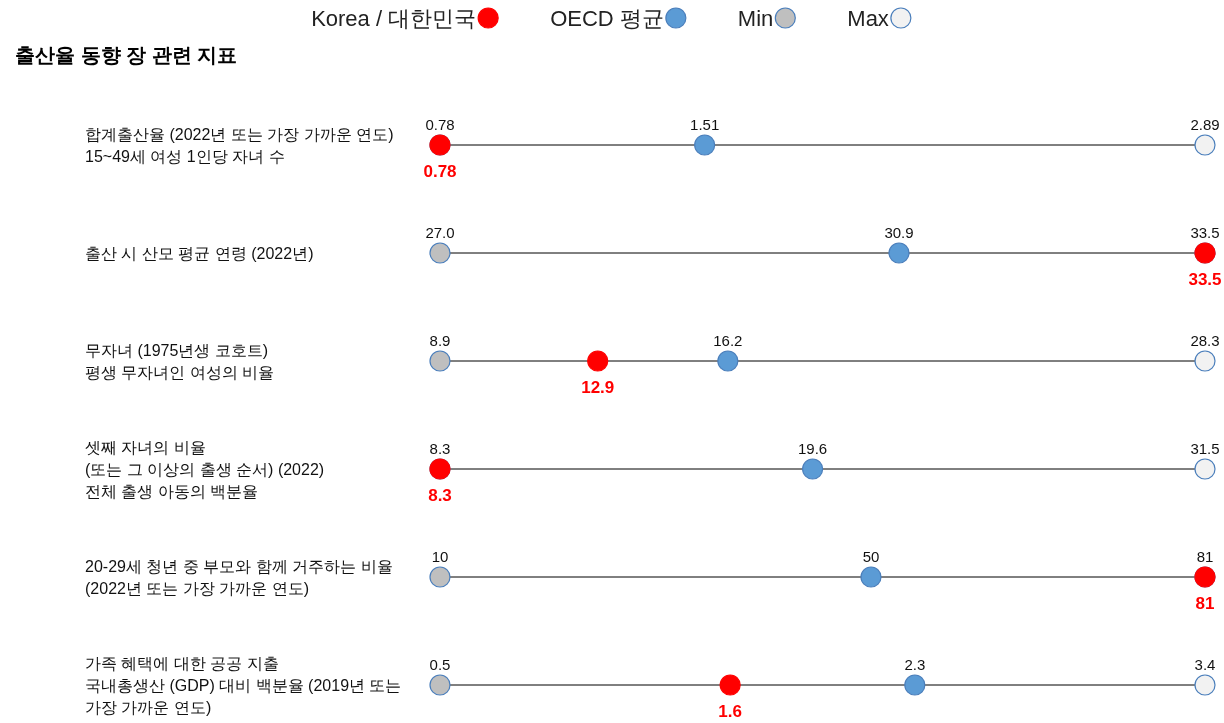 The height and width of the screenshot is (723, 1224). I want to click on category-label: 20-29세 청년 중 부모와 함께 거주하는 비율 (2022년 또는 가장 가까운 연도), so click(239, 577).